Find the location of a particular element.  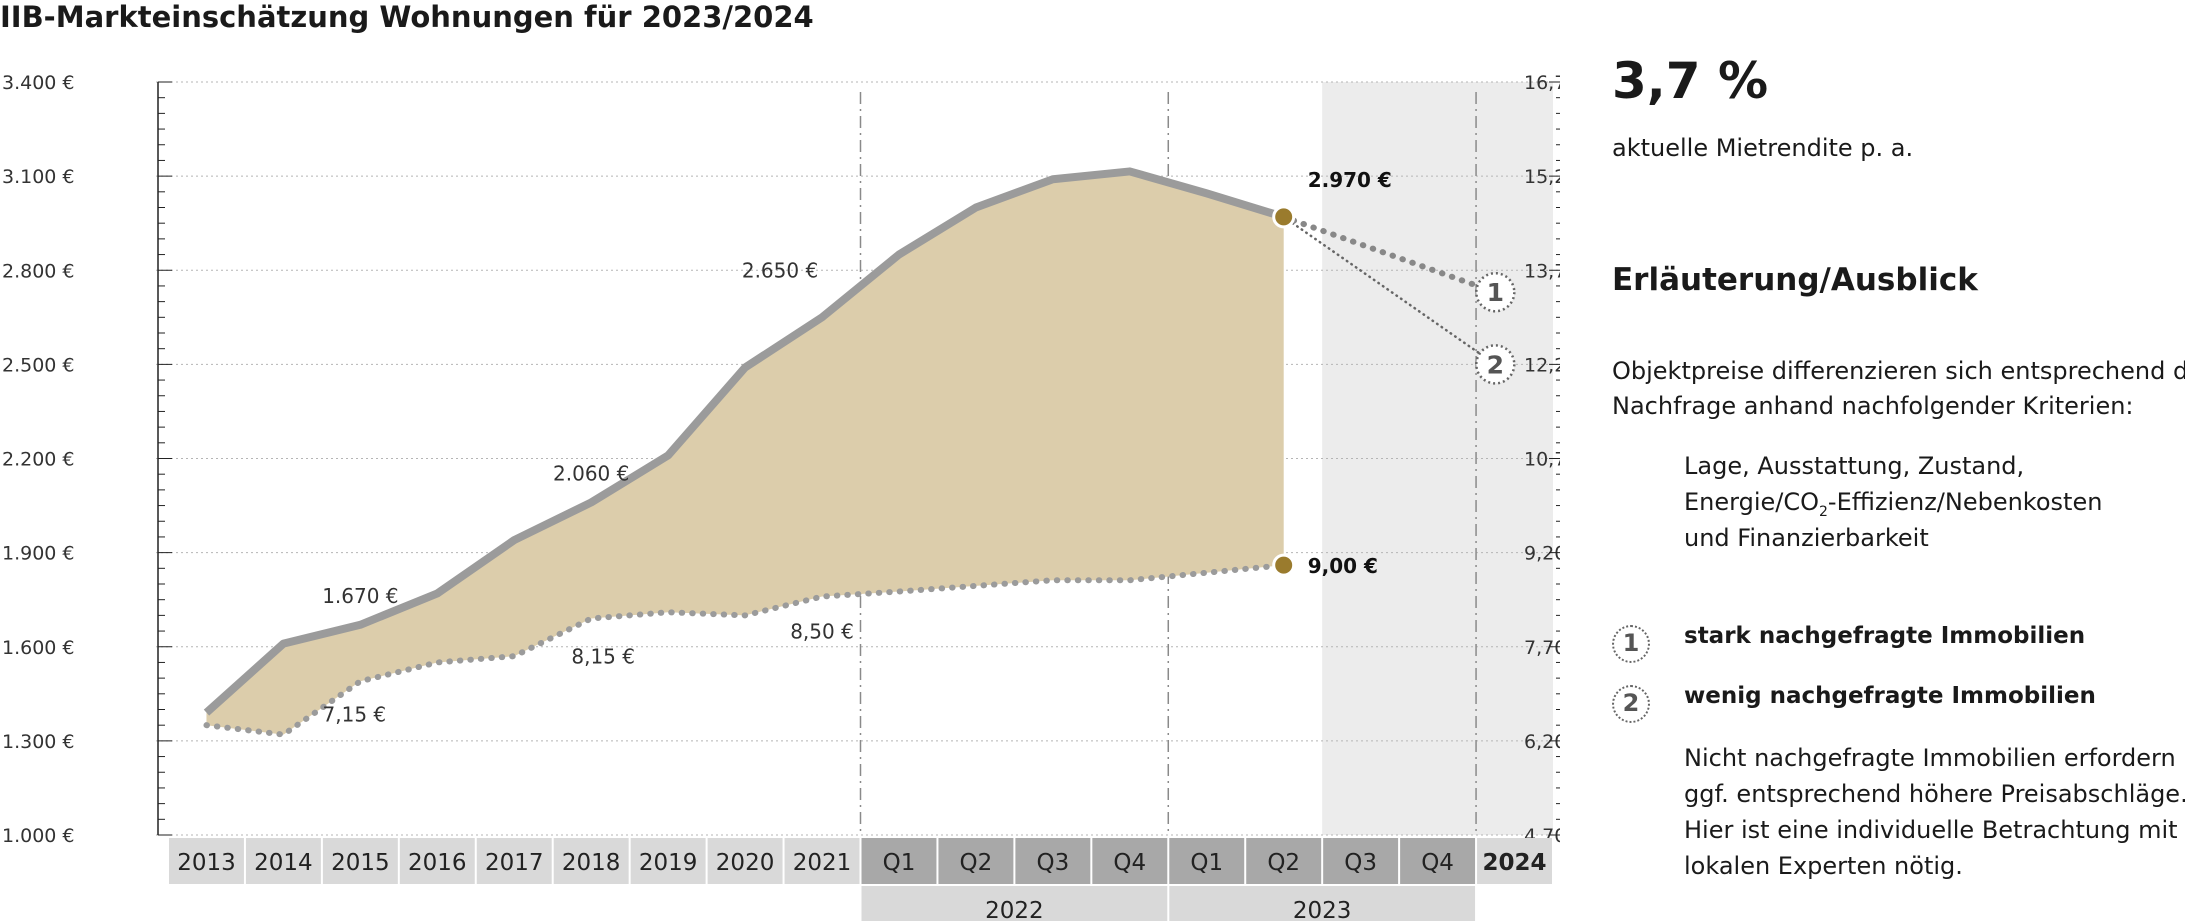

x-tick-label: 2020 is located at coordinates (745, 863).